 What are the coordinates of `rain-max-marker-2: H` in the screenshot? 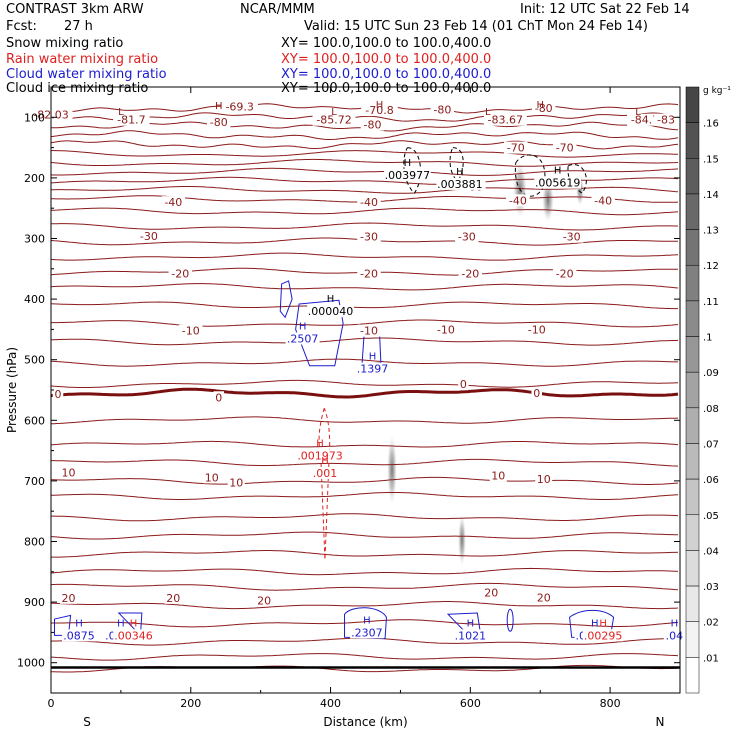 It's located at (134, 623).